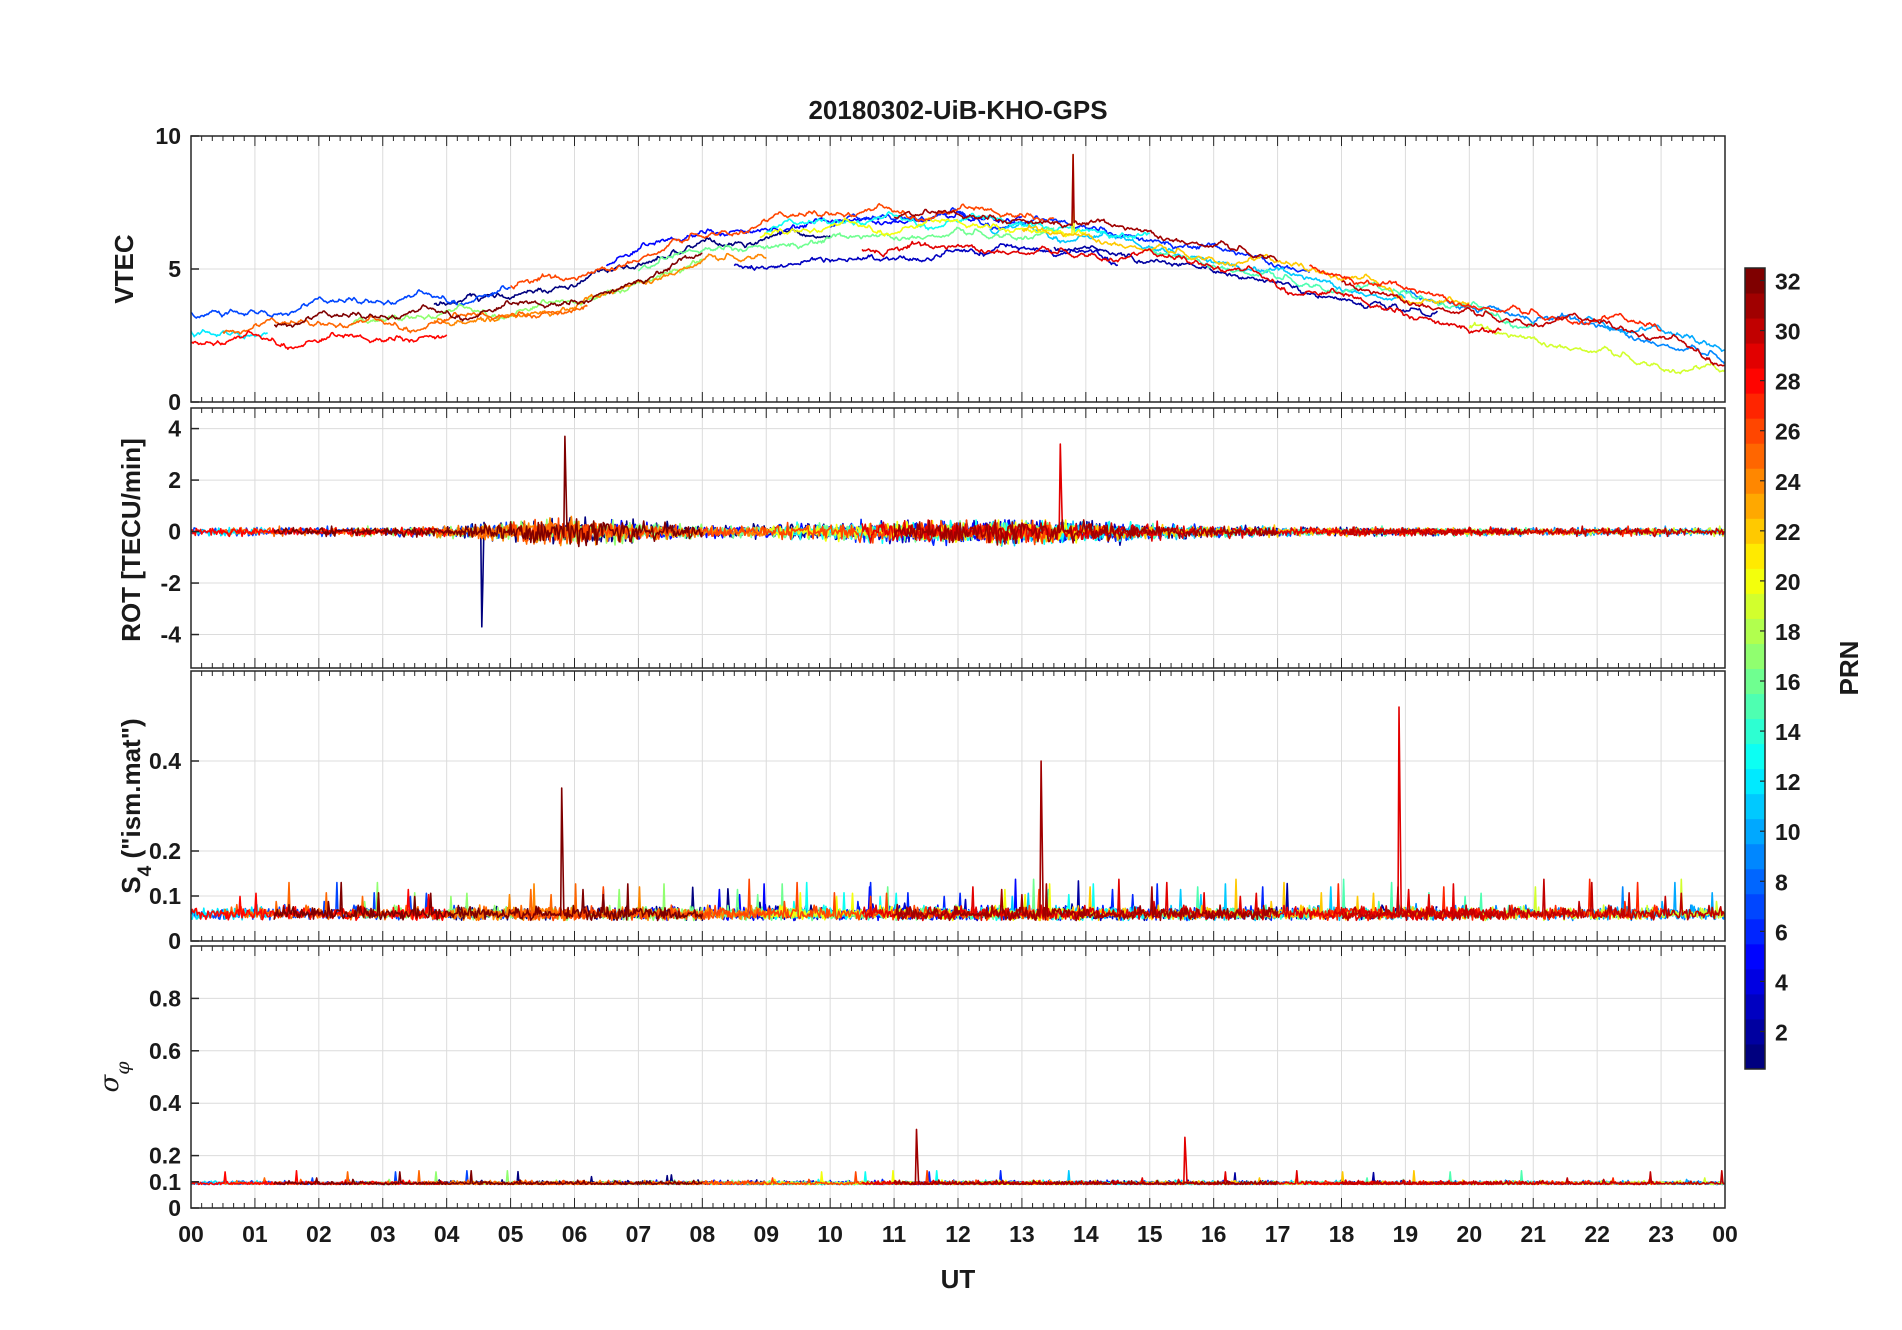  I want to click on x-tick-label: 23, so click(1661, 1234).